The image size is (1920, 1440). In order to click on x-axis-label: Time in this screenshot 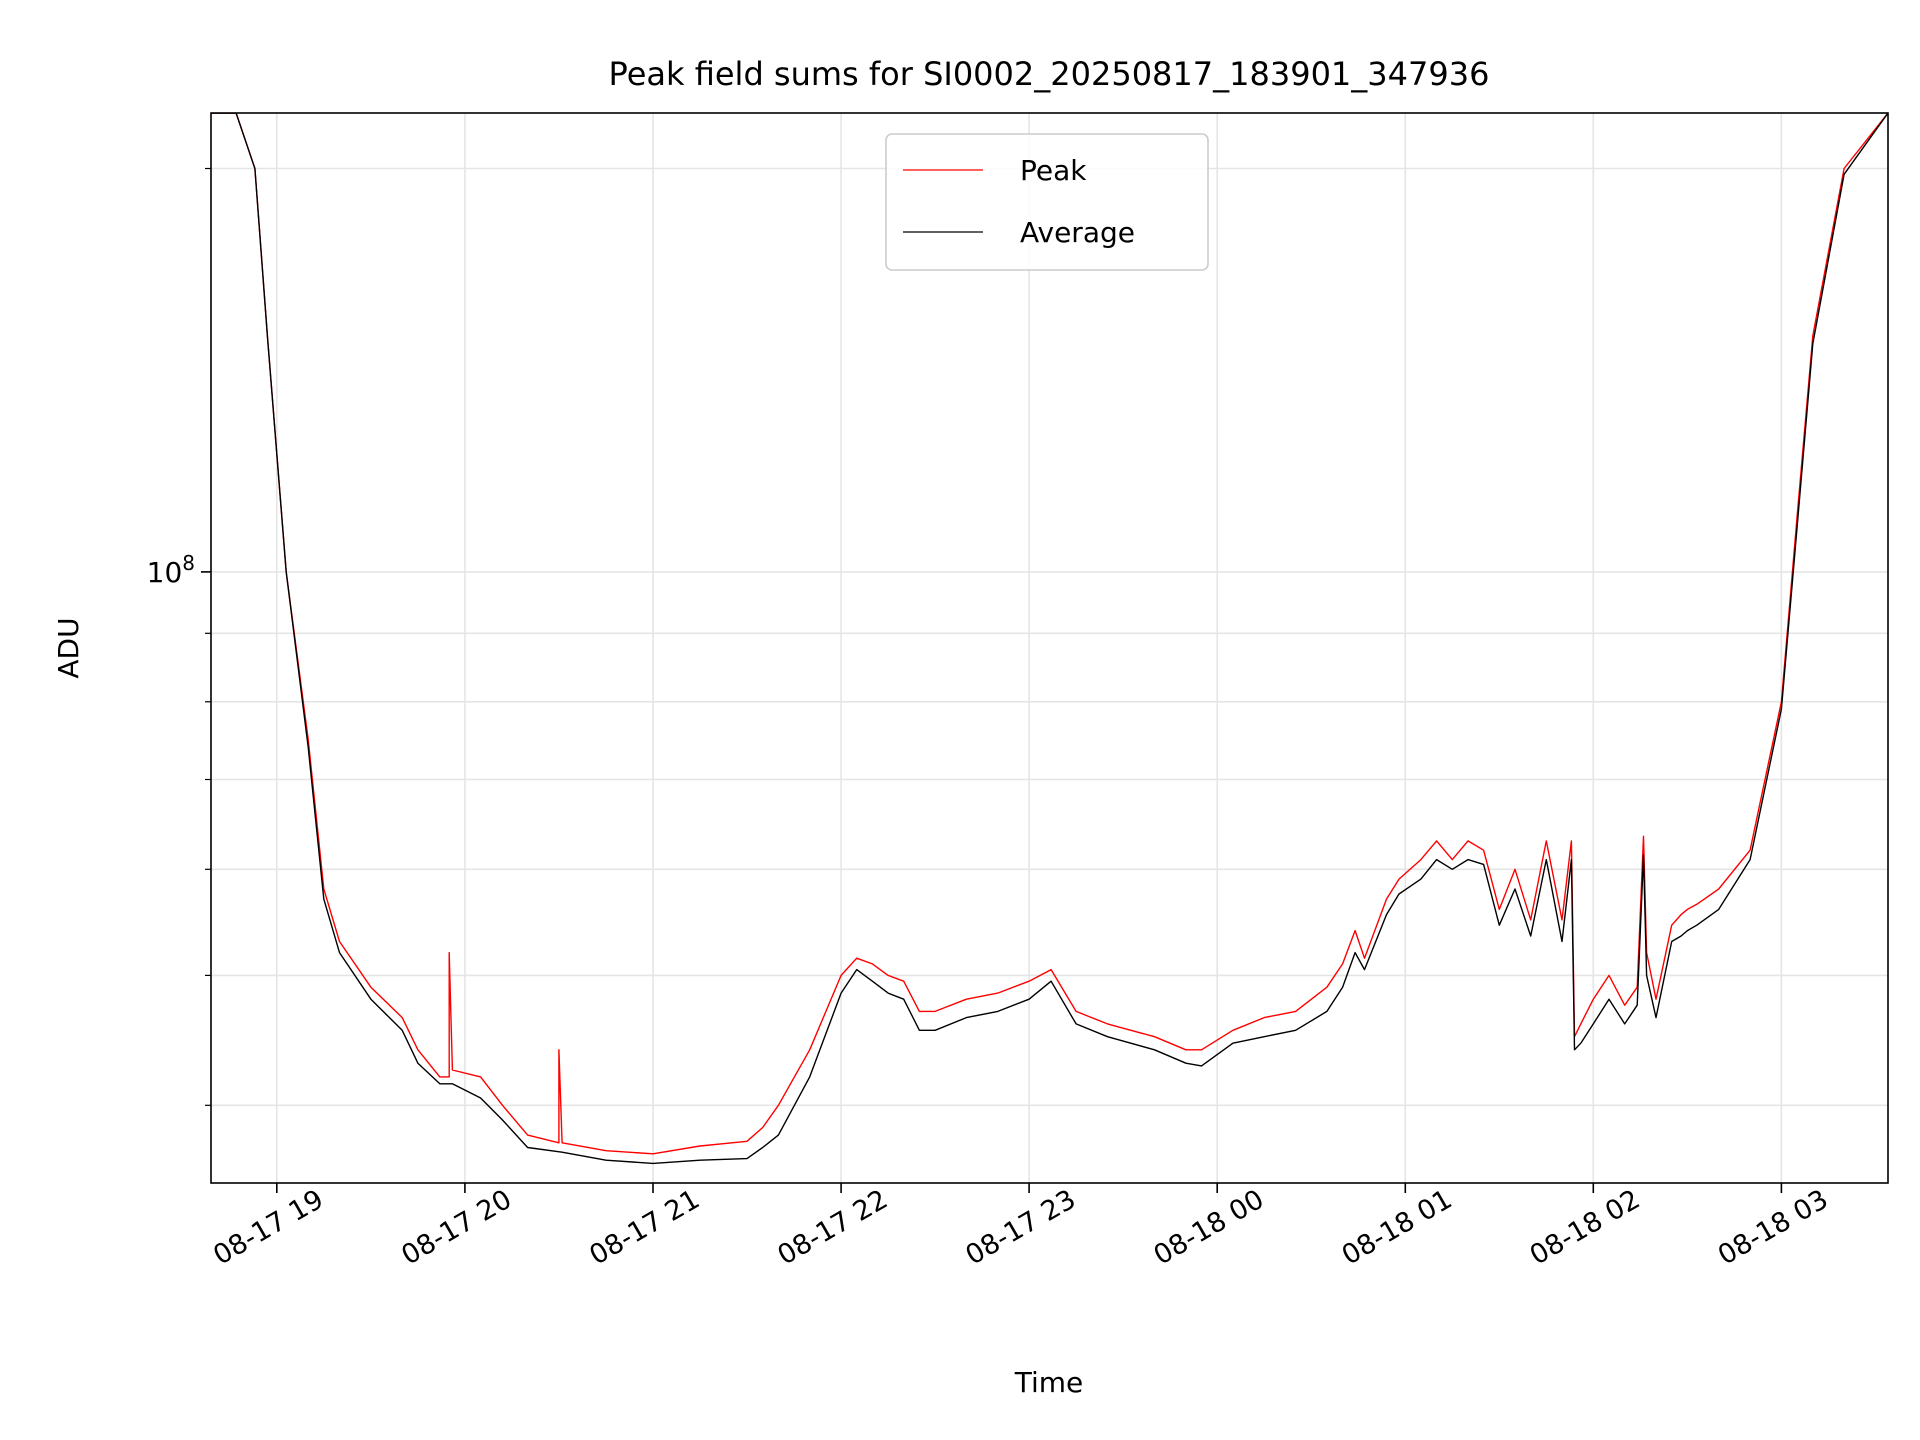, I will do `click(1049, 1382)`.